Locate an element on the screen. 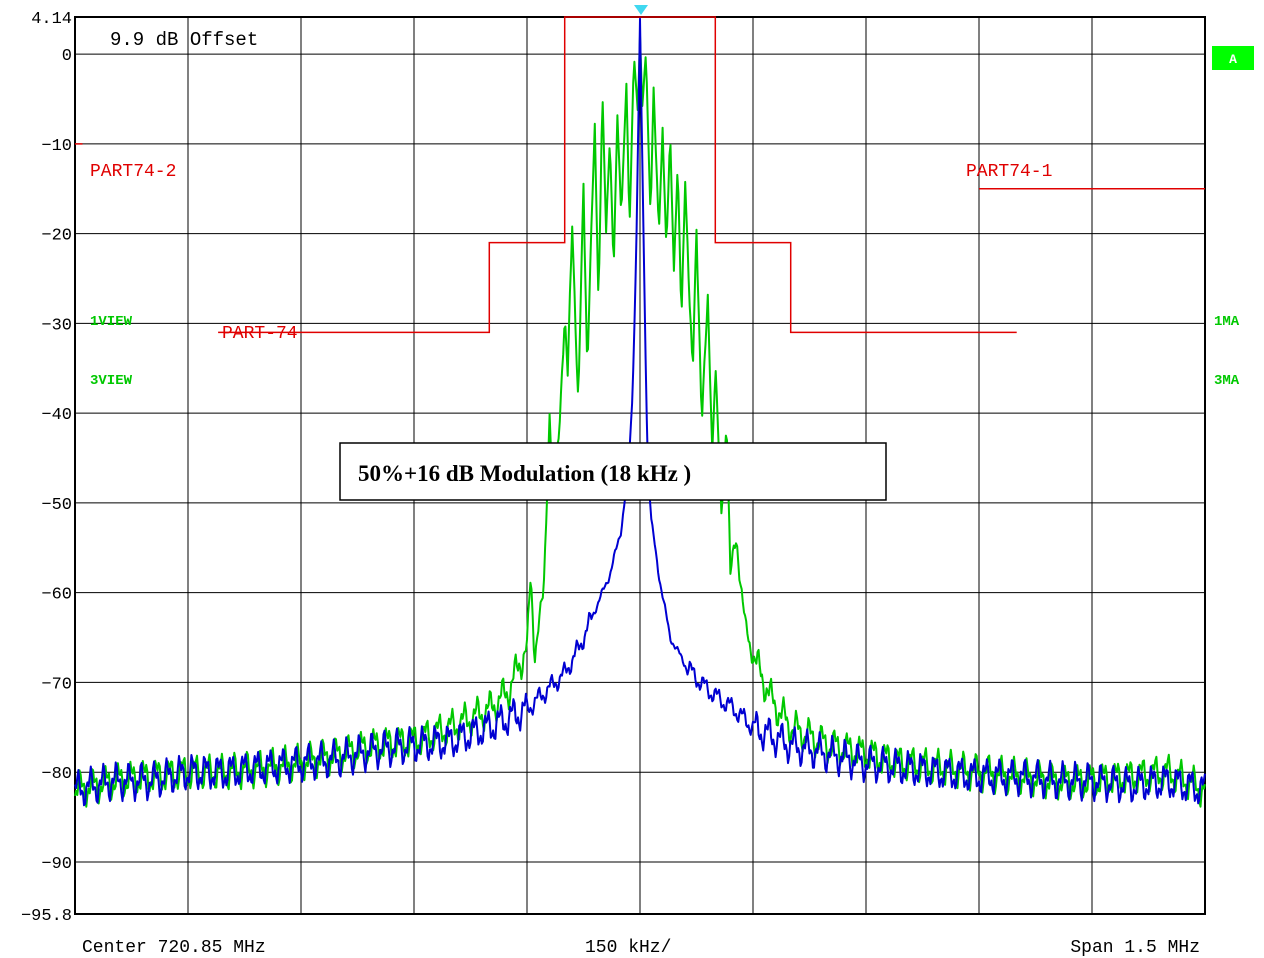 The width and height of the screenshot is (1264, 958). y-tick-label: −80 is located at coordinates (56, 774).